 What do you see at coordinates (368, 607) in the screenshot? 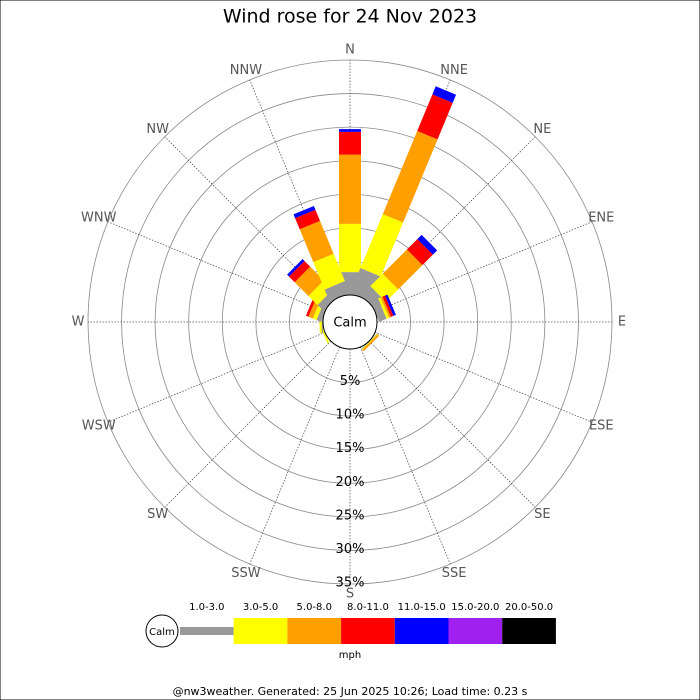
I see `legend-label: 8.0-11.0` at bounding box center [368, 607].